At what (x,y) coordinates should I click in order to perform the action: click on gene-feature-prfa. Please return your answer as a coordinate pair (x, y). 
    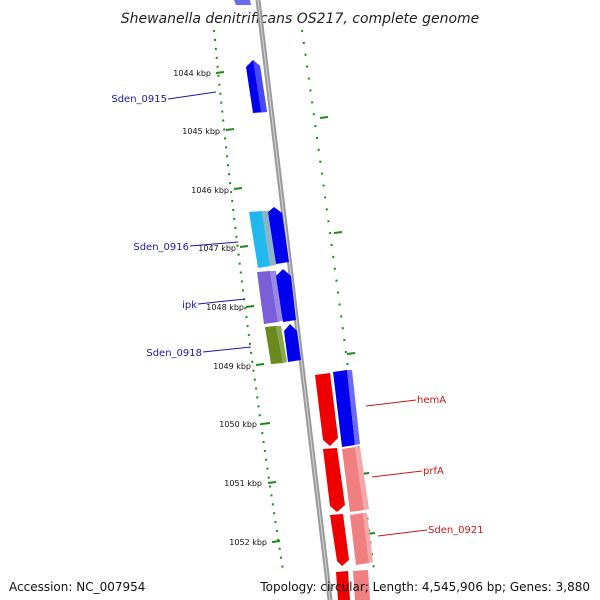
    Looking at the image, I should click on (353, 479).